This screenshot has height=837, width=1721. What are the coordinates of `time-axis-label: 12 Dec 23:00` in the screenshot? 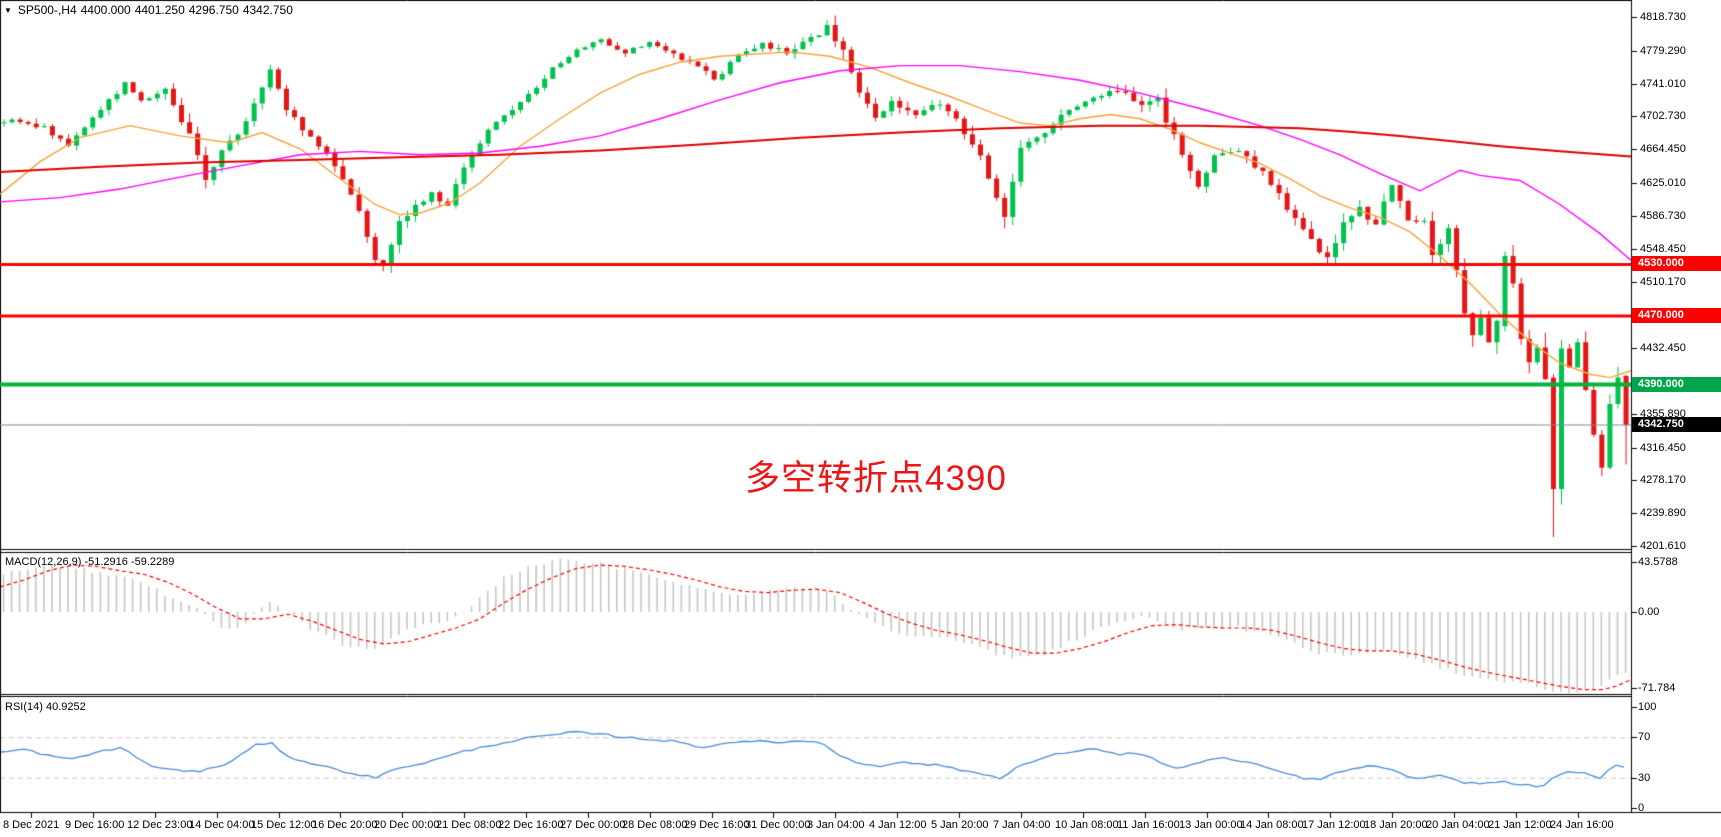 It's located at (160, 825).